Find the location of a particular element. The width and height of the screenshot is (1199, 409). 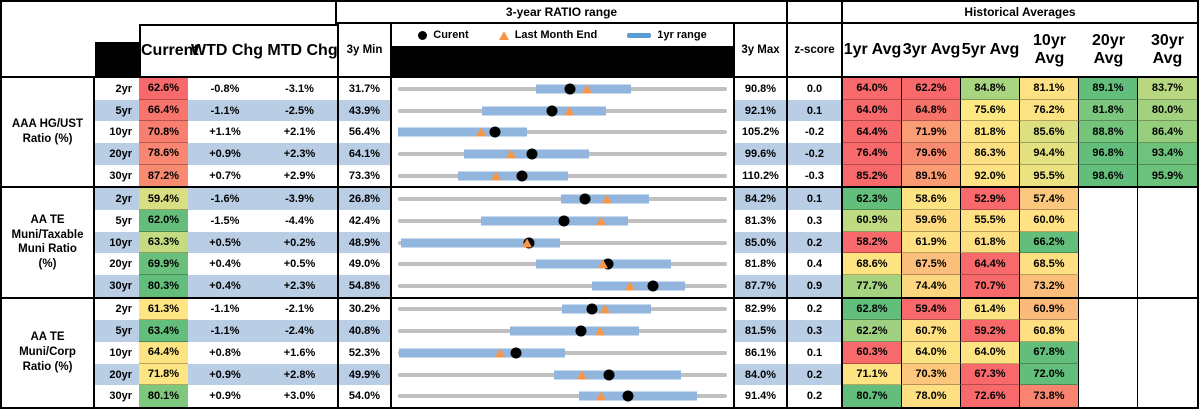

3y-max-cell: 85.0% is located at coordinates (761, 242).